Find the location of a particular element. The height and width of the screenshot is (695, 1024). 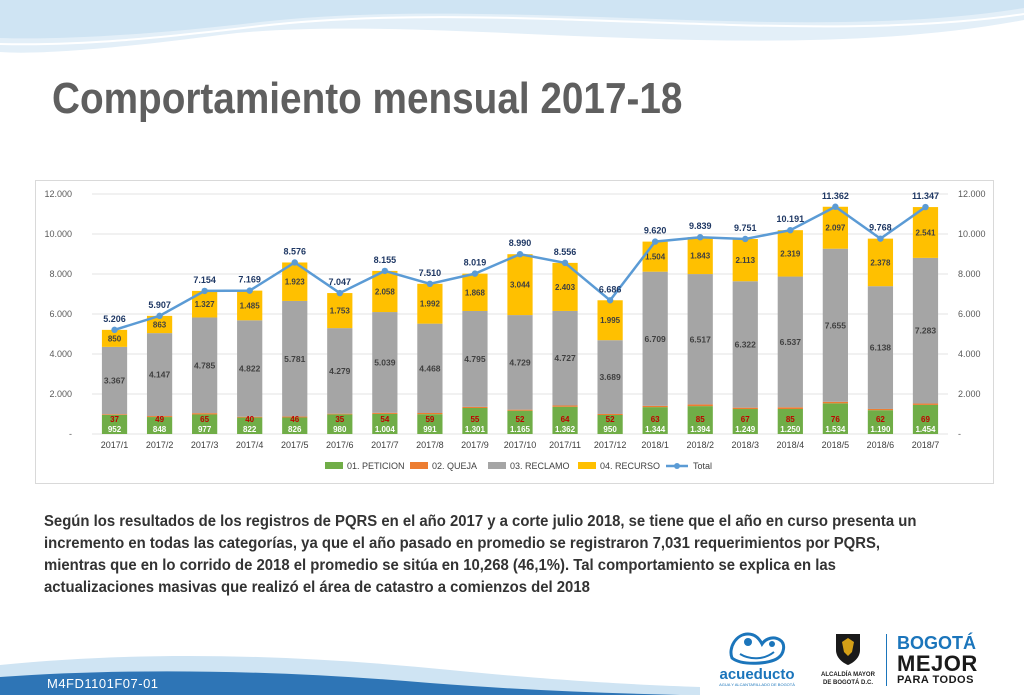

data-label-reclamo: 3.689 is located at coordinates (610, 377).